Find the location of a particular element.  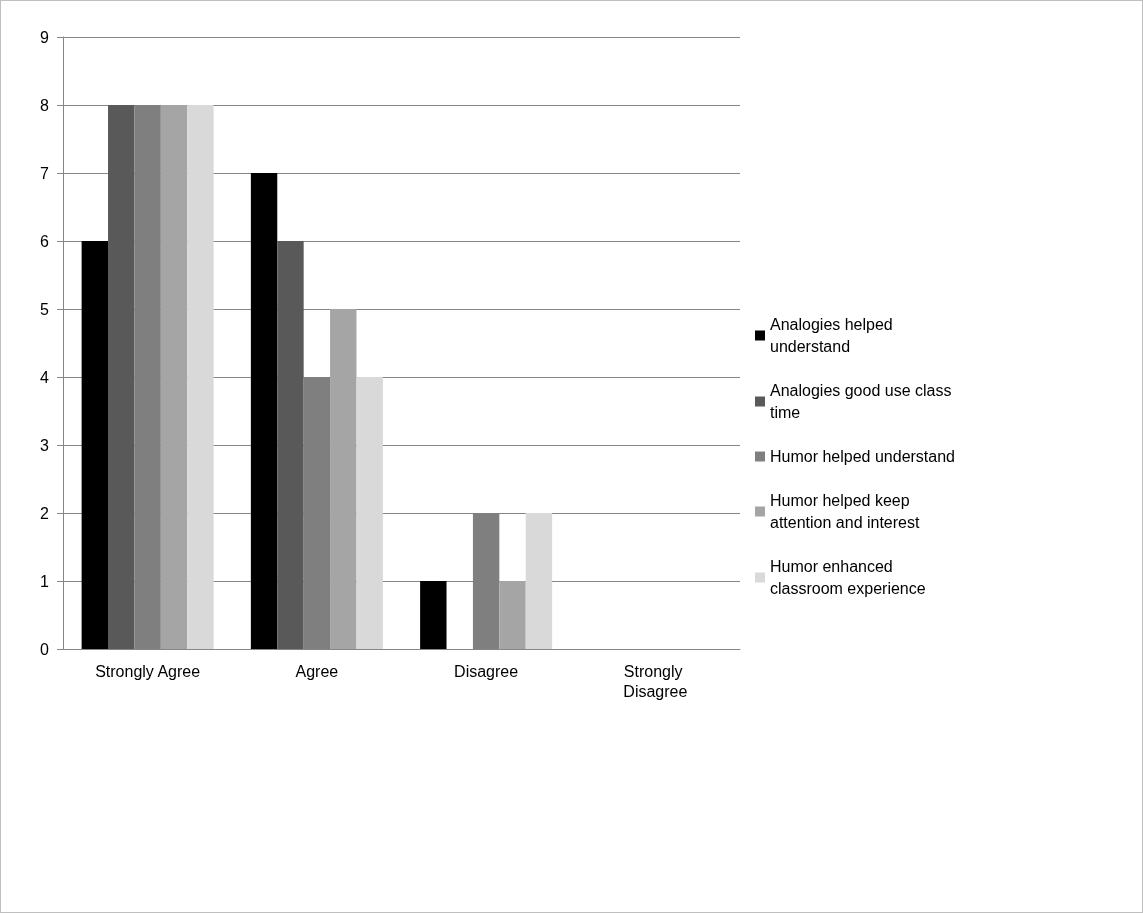

y-tick-label: 1 is located at coordinates (45, 581).